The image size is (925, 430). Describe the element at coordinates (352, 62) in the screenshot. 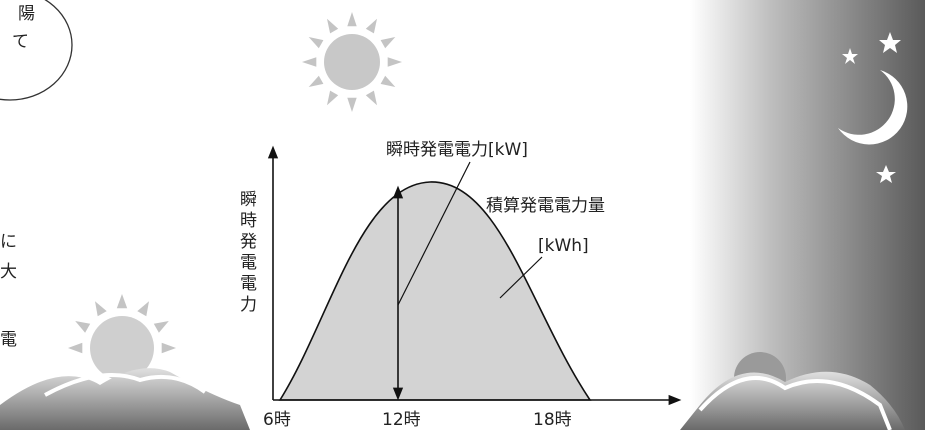

I see `sun-icon` at that location.